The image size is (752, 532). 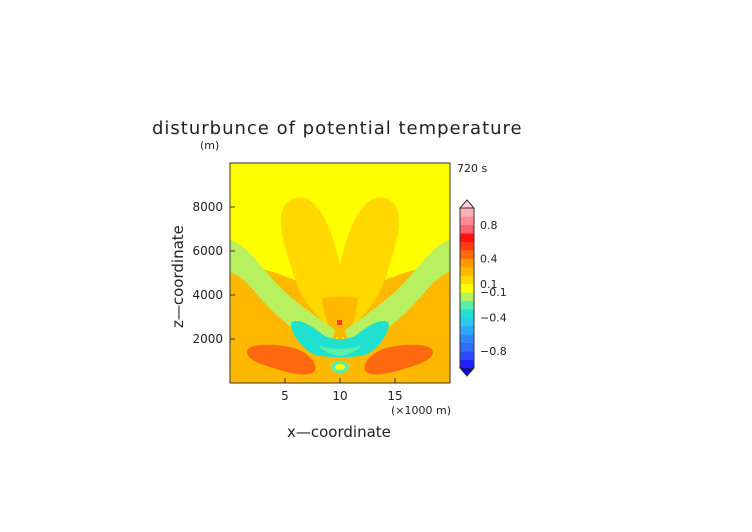 I want to click on y-tick-label: 4000, so click(x=207, y=295).